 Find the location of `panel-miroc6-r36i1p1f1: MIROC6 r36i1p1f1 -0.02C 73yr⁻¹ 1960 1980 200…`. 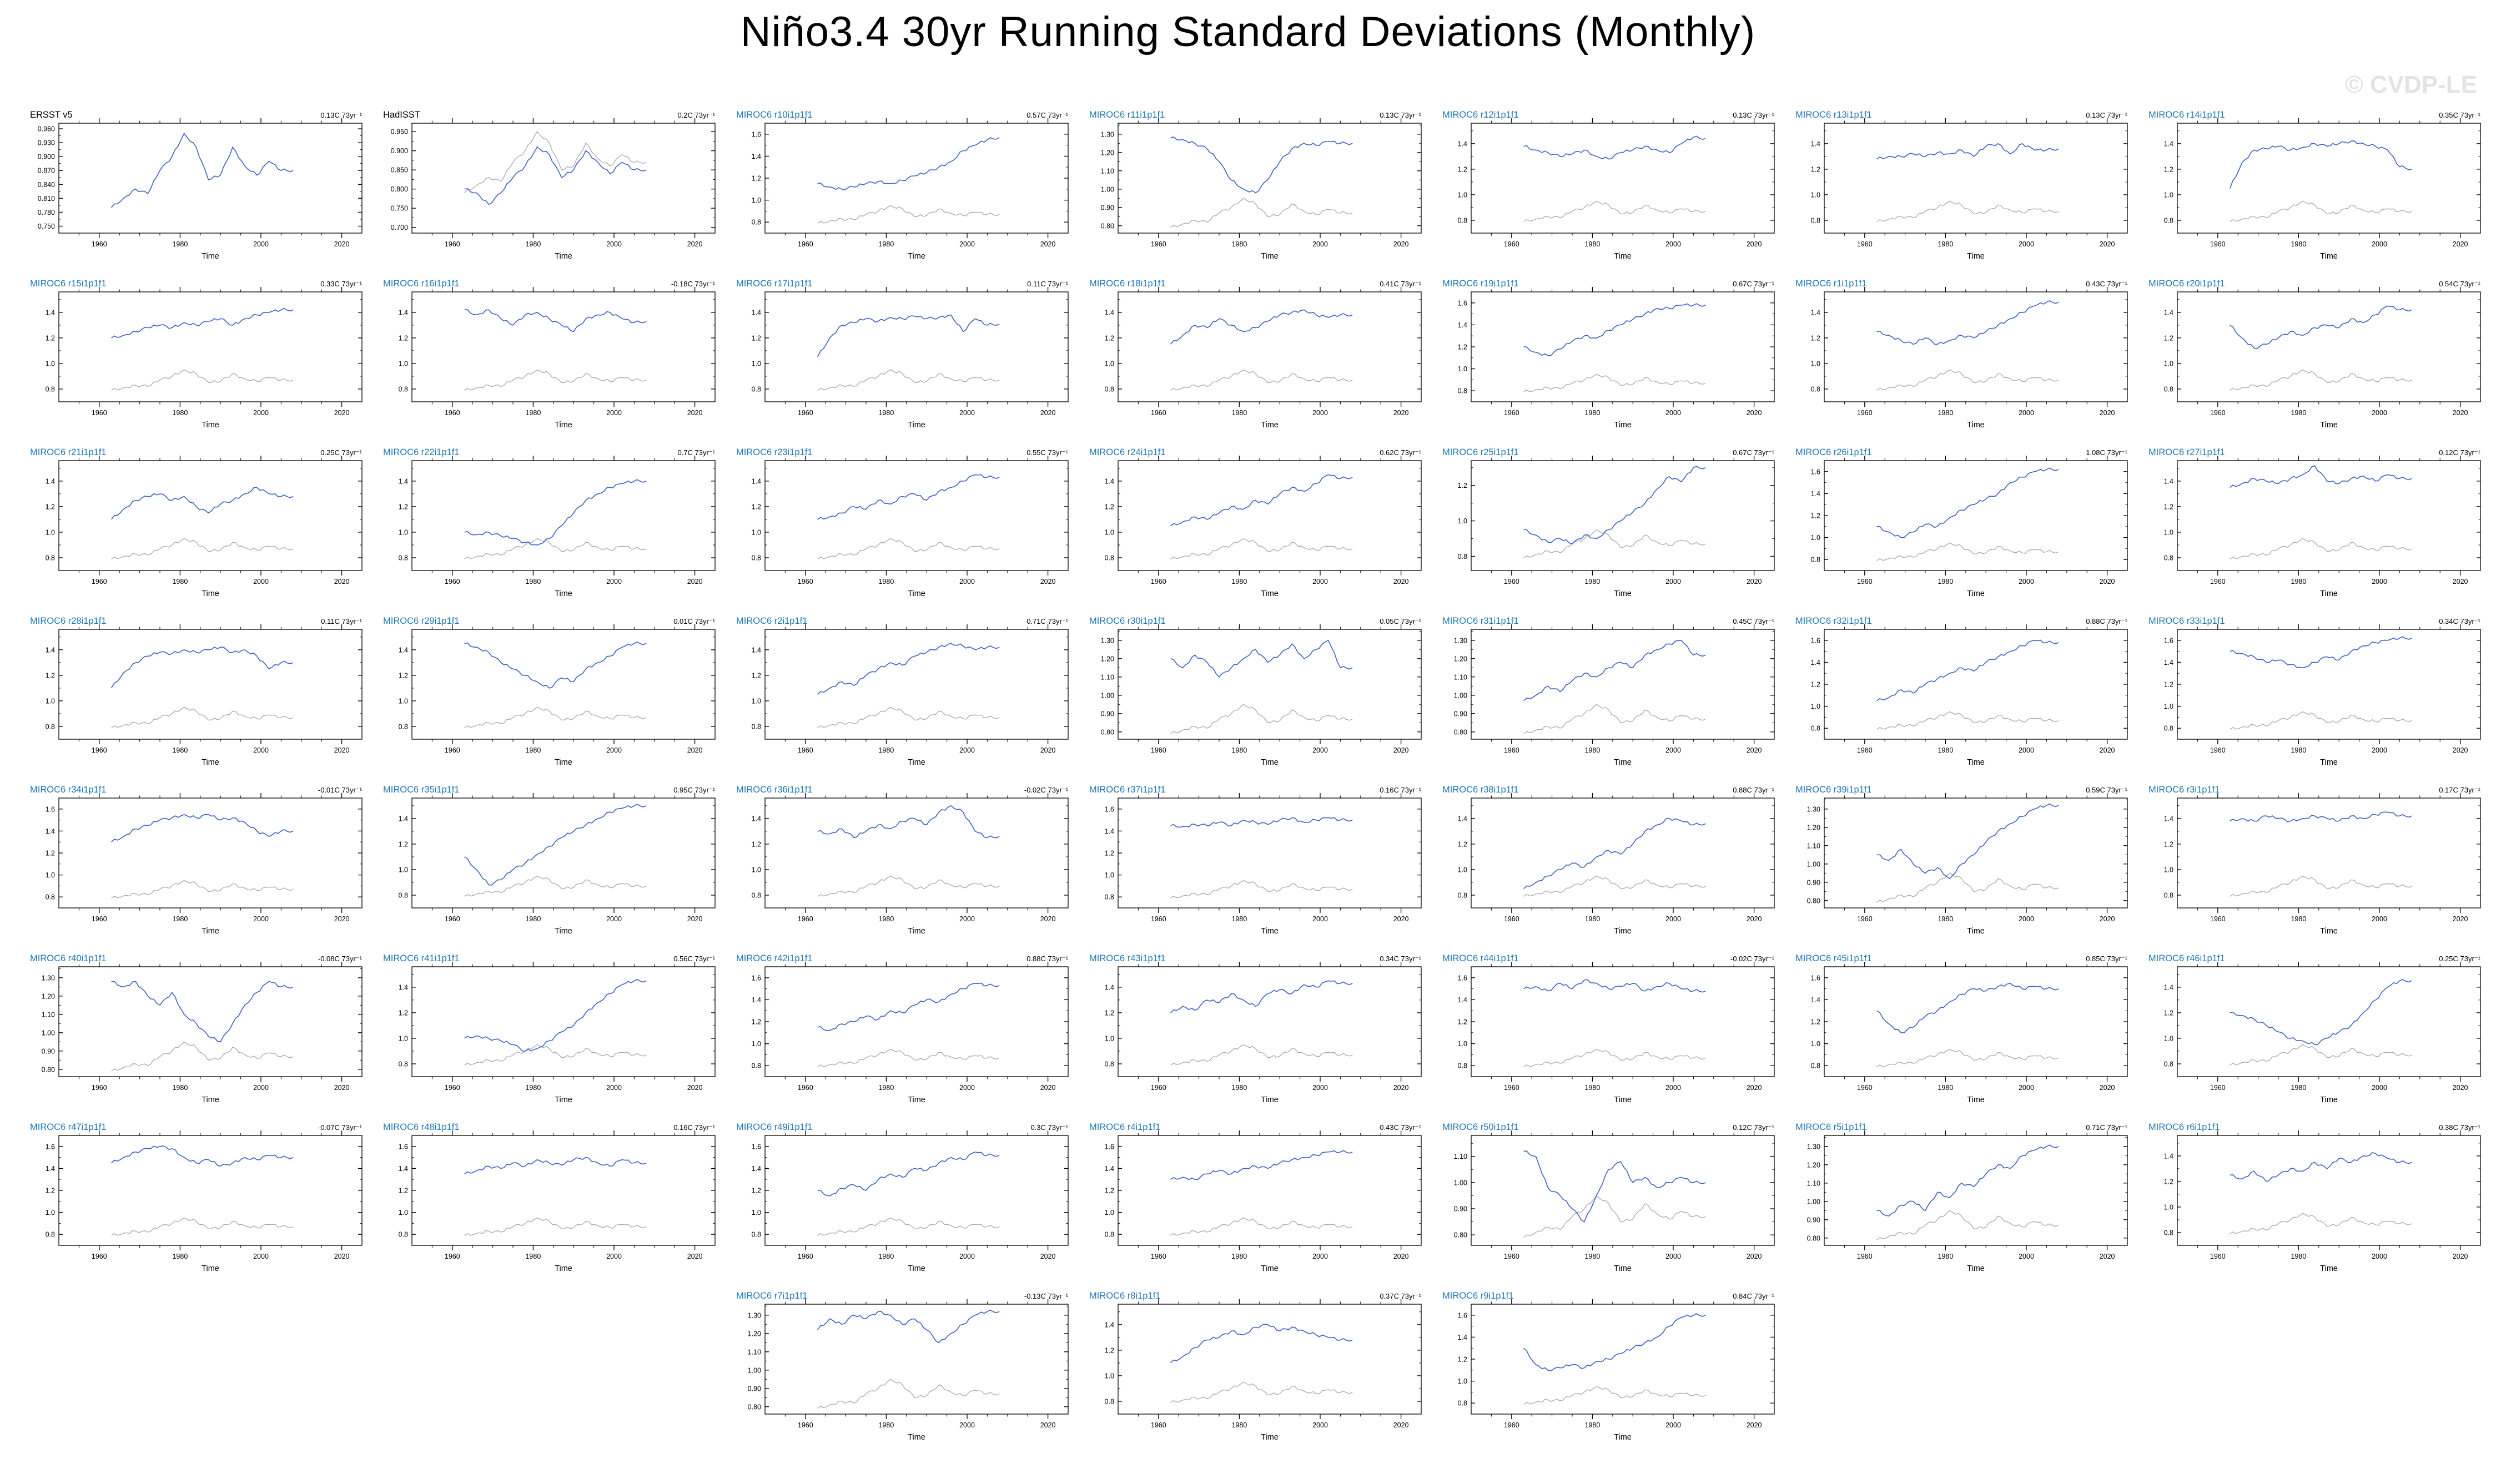

panel-miroc6-r36i1p1f1: MIROC6 r36i1p1f1 -0.02C 73yr⁻¹ 1960 1980 200… is located at coordinates (906, 867).